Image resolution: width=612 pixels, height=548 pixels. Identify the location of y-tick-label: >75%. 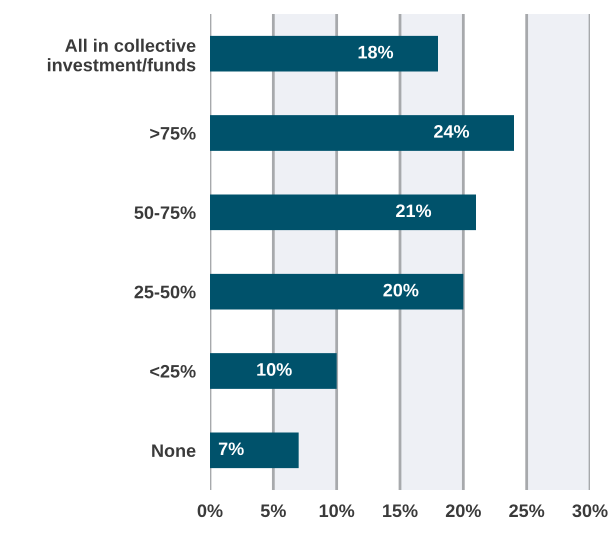
(173, 133).